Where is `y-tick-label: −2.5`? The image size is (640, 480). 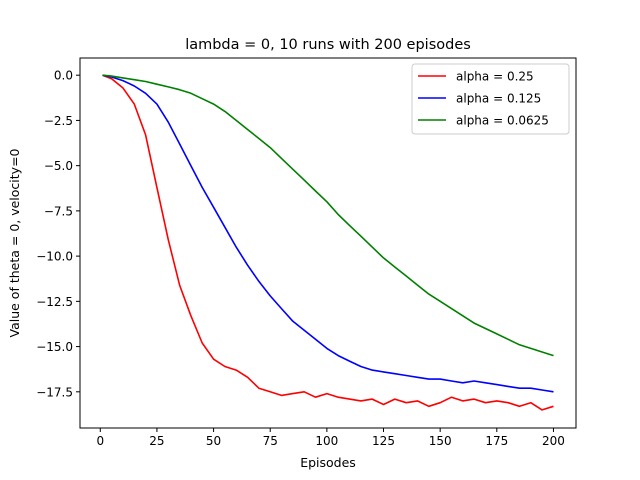
y-tick-label: −2.5 is located at coordinates (58, 121).